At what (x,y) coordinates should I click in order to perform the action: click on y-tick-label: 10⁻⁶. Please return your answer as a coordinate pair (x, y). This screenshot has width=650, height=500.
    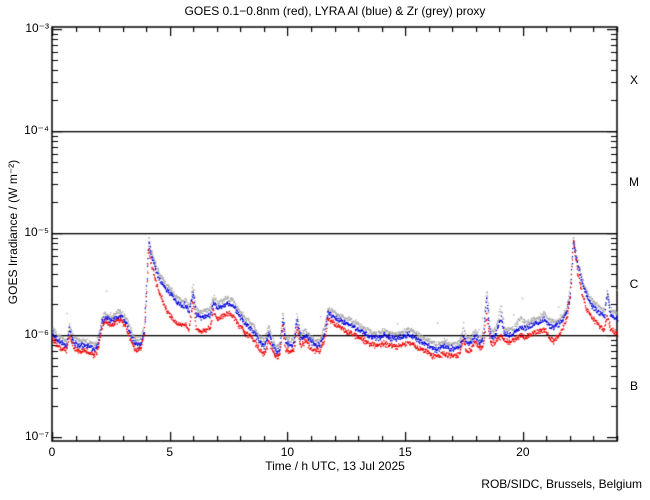
    Looking at the image, I should click on (36, 334).